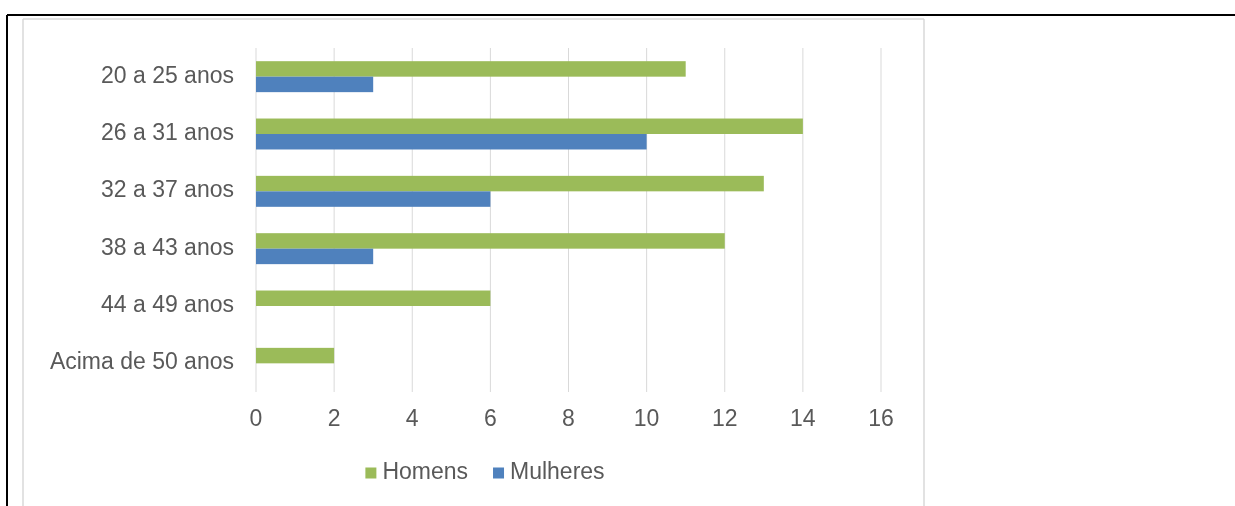  Describe the element at coordinates (141, 361) in the screenshot. I see `y-tick-label: Acima de 50 anos` at that location.